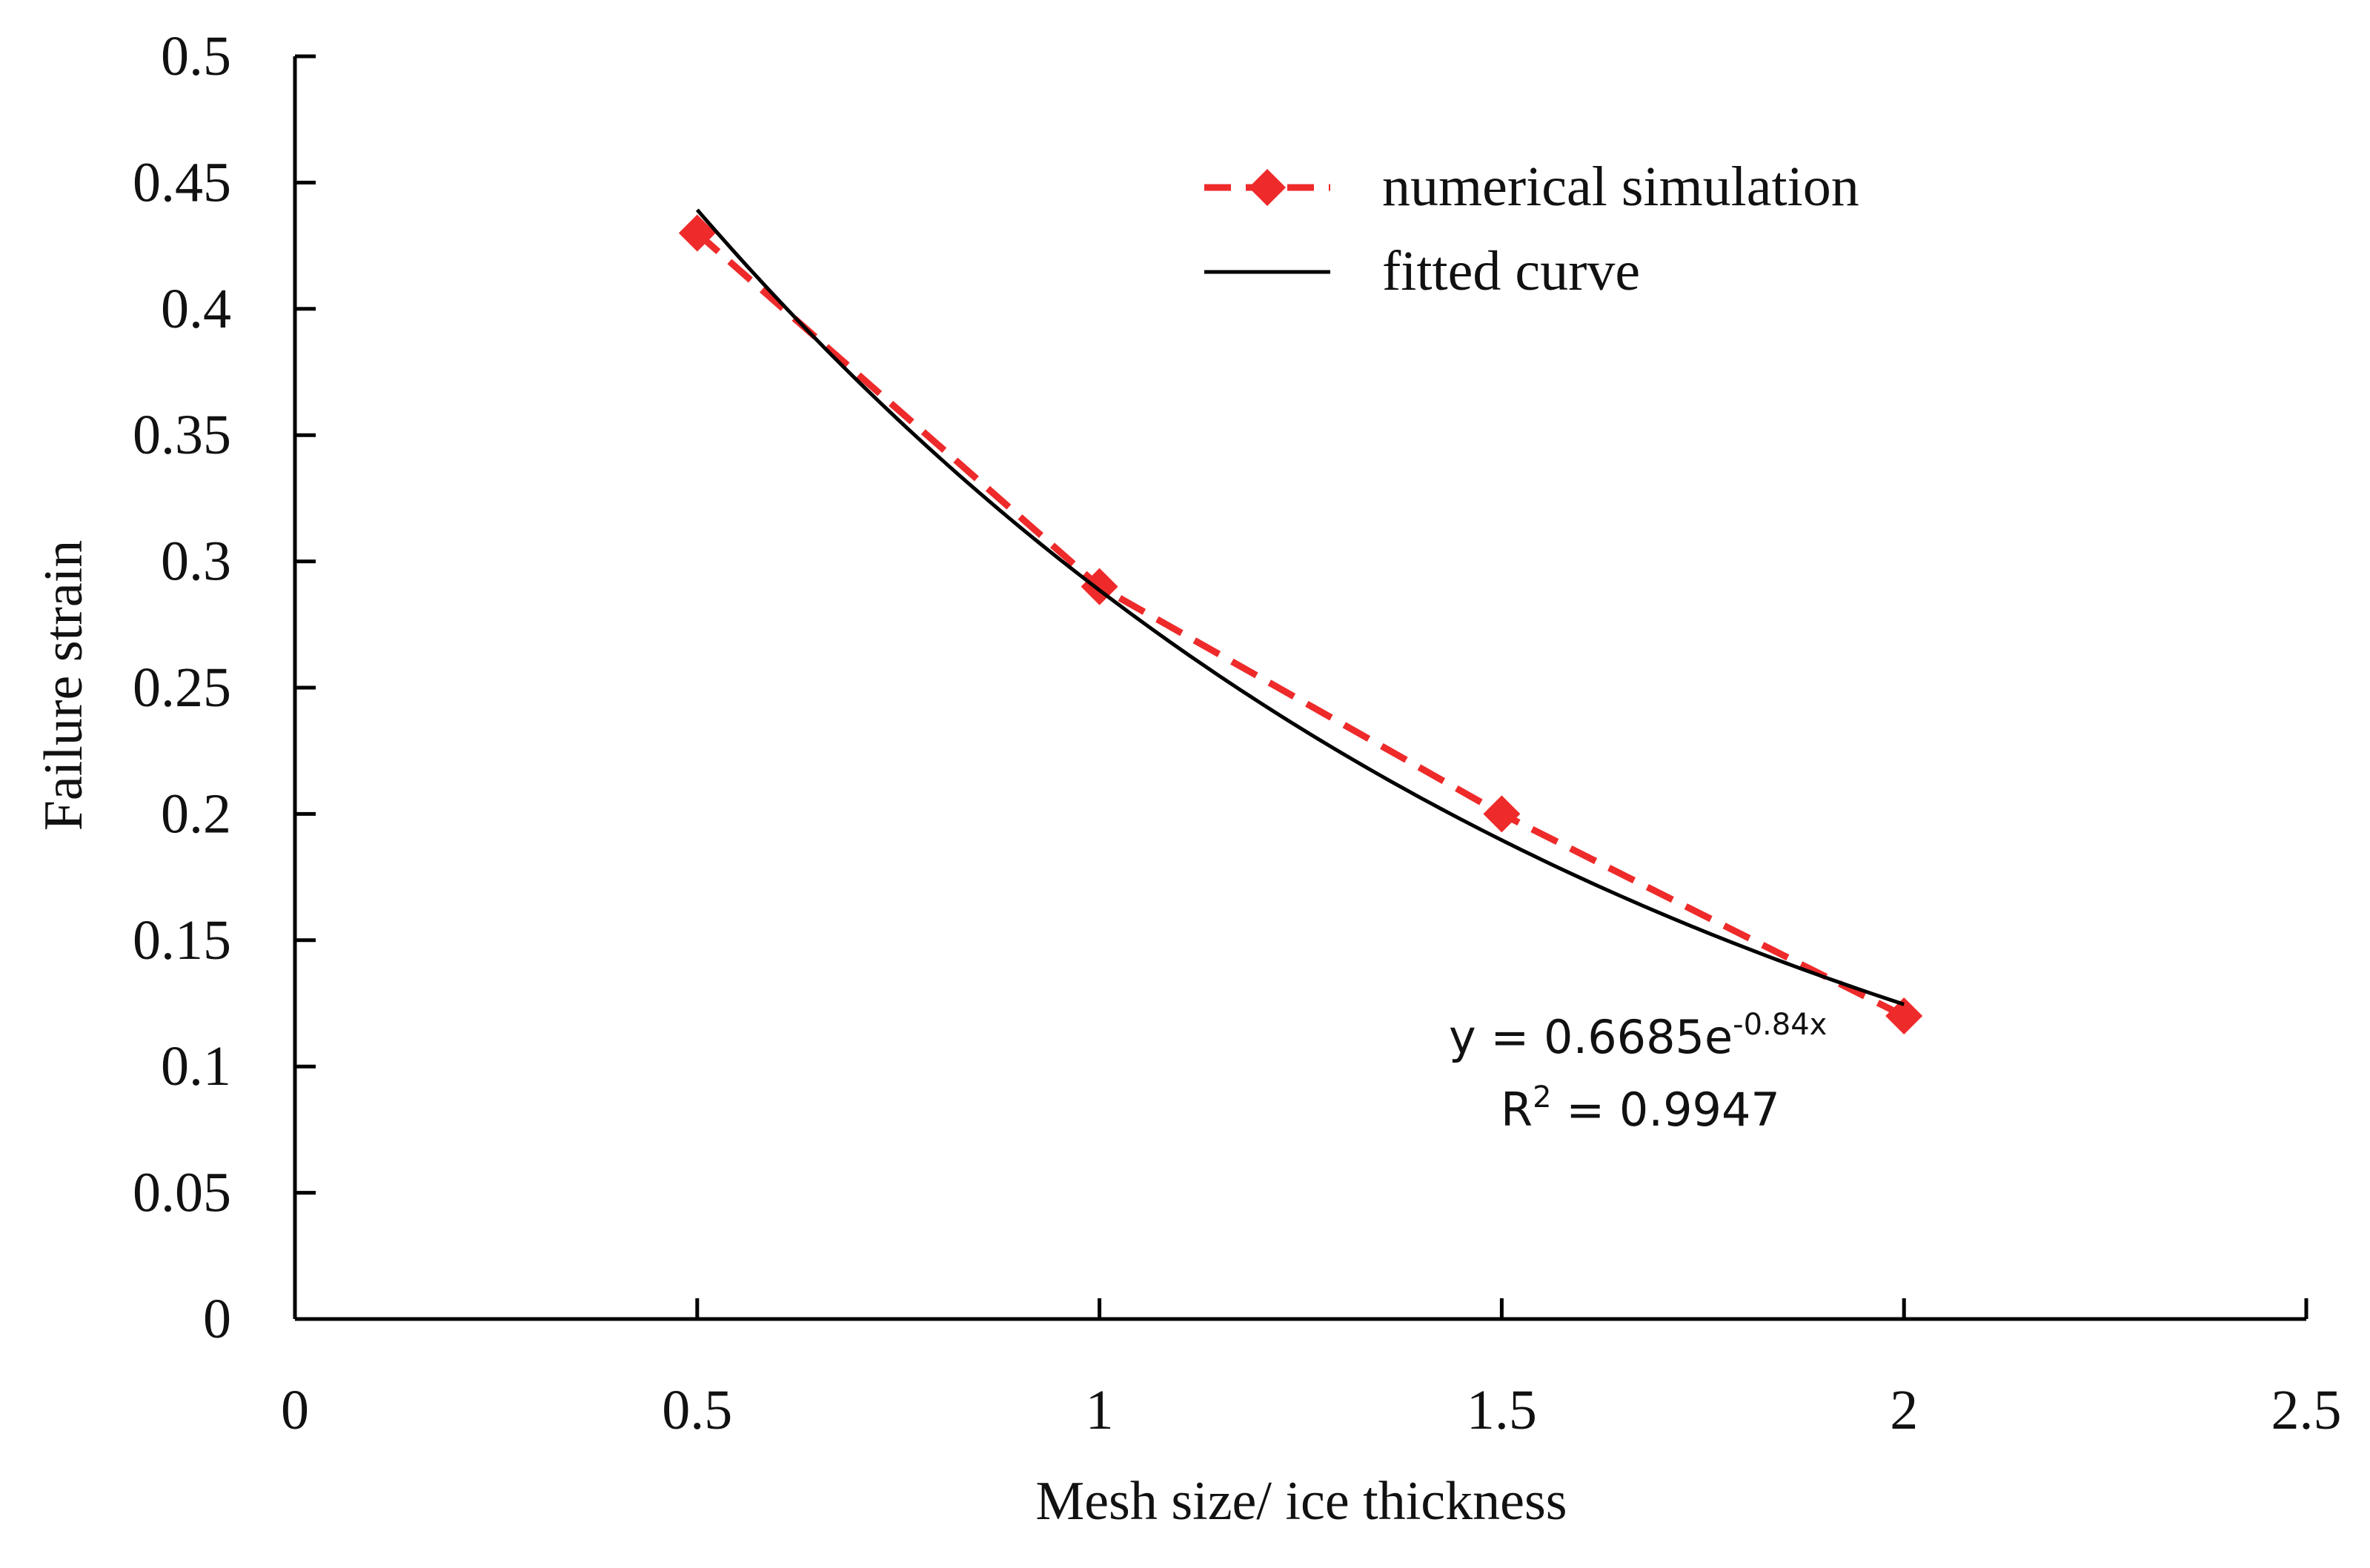 This screenshot has height=1568, width=2370. Describe the element at coordinates (1666, 1110) in the screenshot. I see `r-squared-value: = 0.9947` at that location.